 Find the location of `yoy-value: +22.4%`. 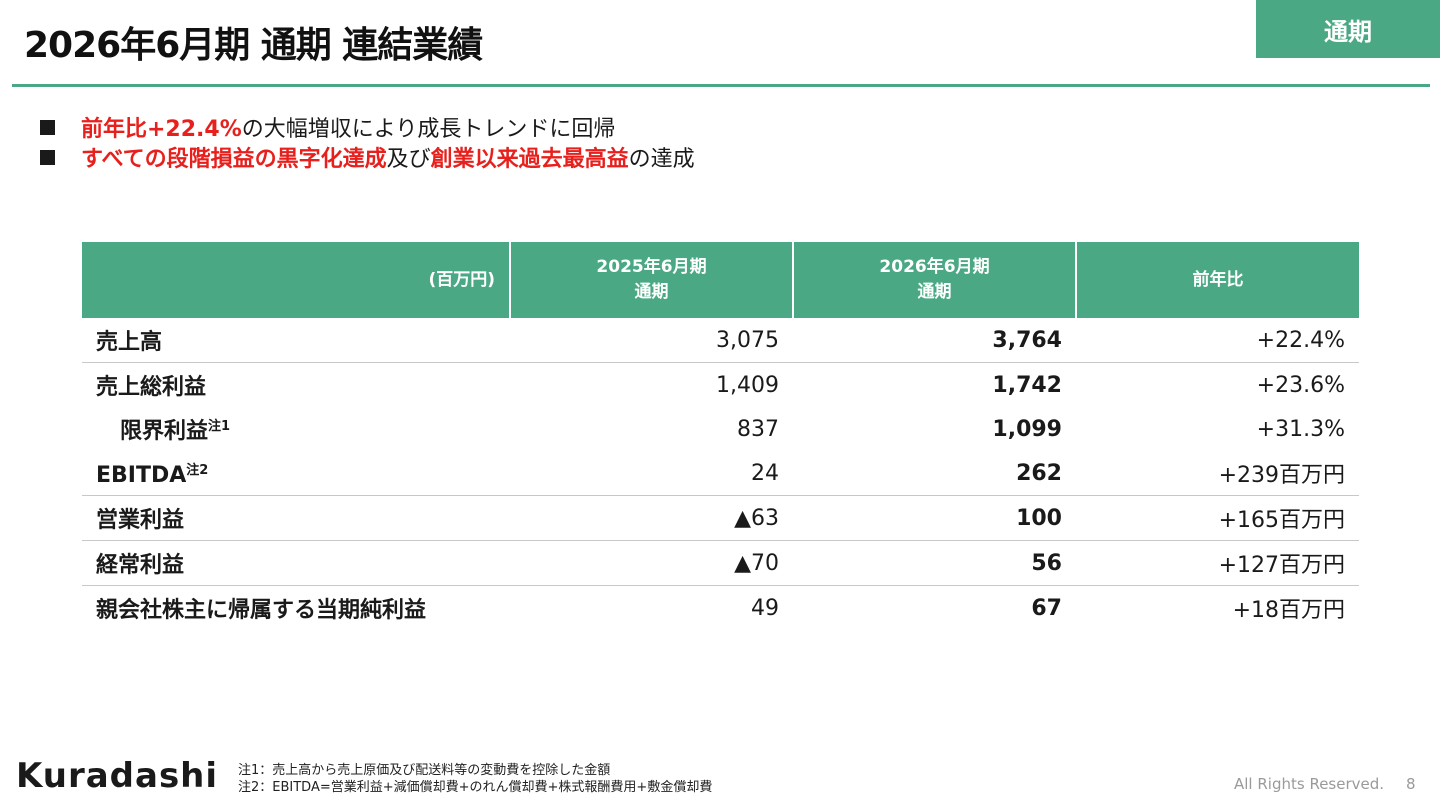

yoy-value: +22.4% is located at coordinates (1217, 340).